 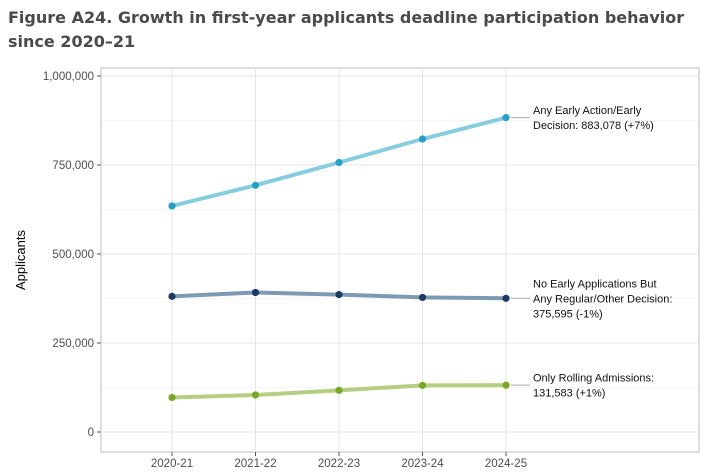 I want to click on series-label: Only Rolling Admissions: 131,583 (+1%), so click(x=593, y=386).